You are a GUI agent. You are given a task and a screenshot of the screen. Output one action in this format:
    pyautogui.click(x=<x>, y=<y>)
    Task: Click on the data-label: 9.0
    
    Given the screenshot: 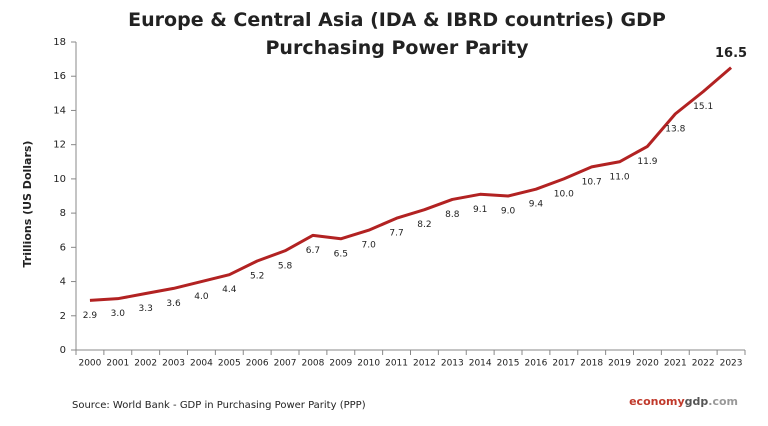 What is the action you would take?
    pyautogui.click(x=508, y=212)
    